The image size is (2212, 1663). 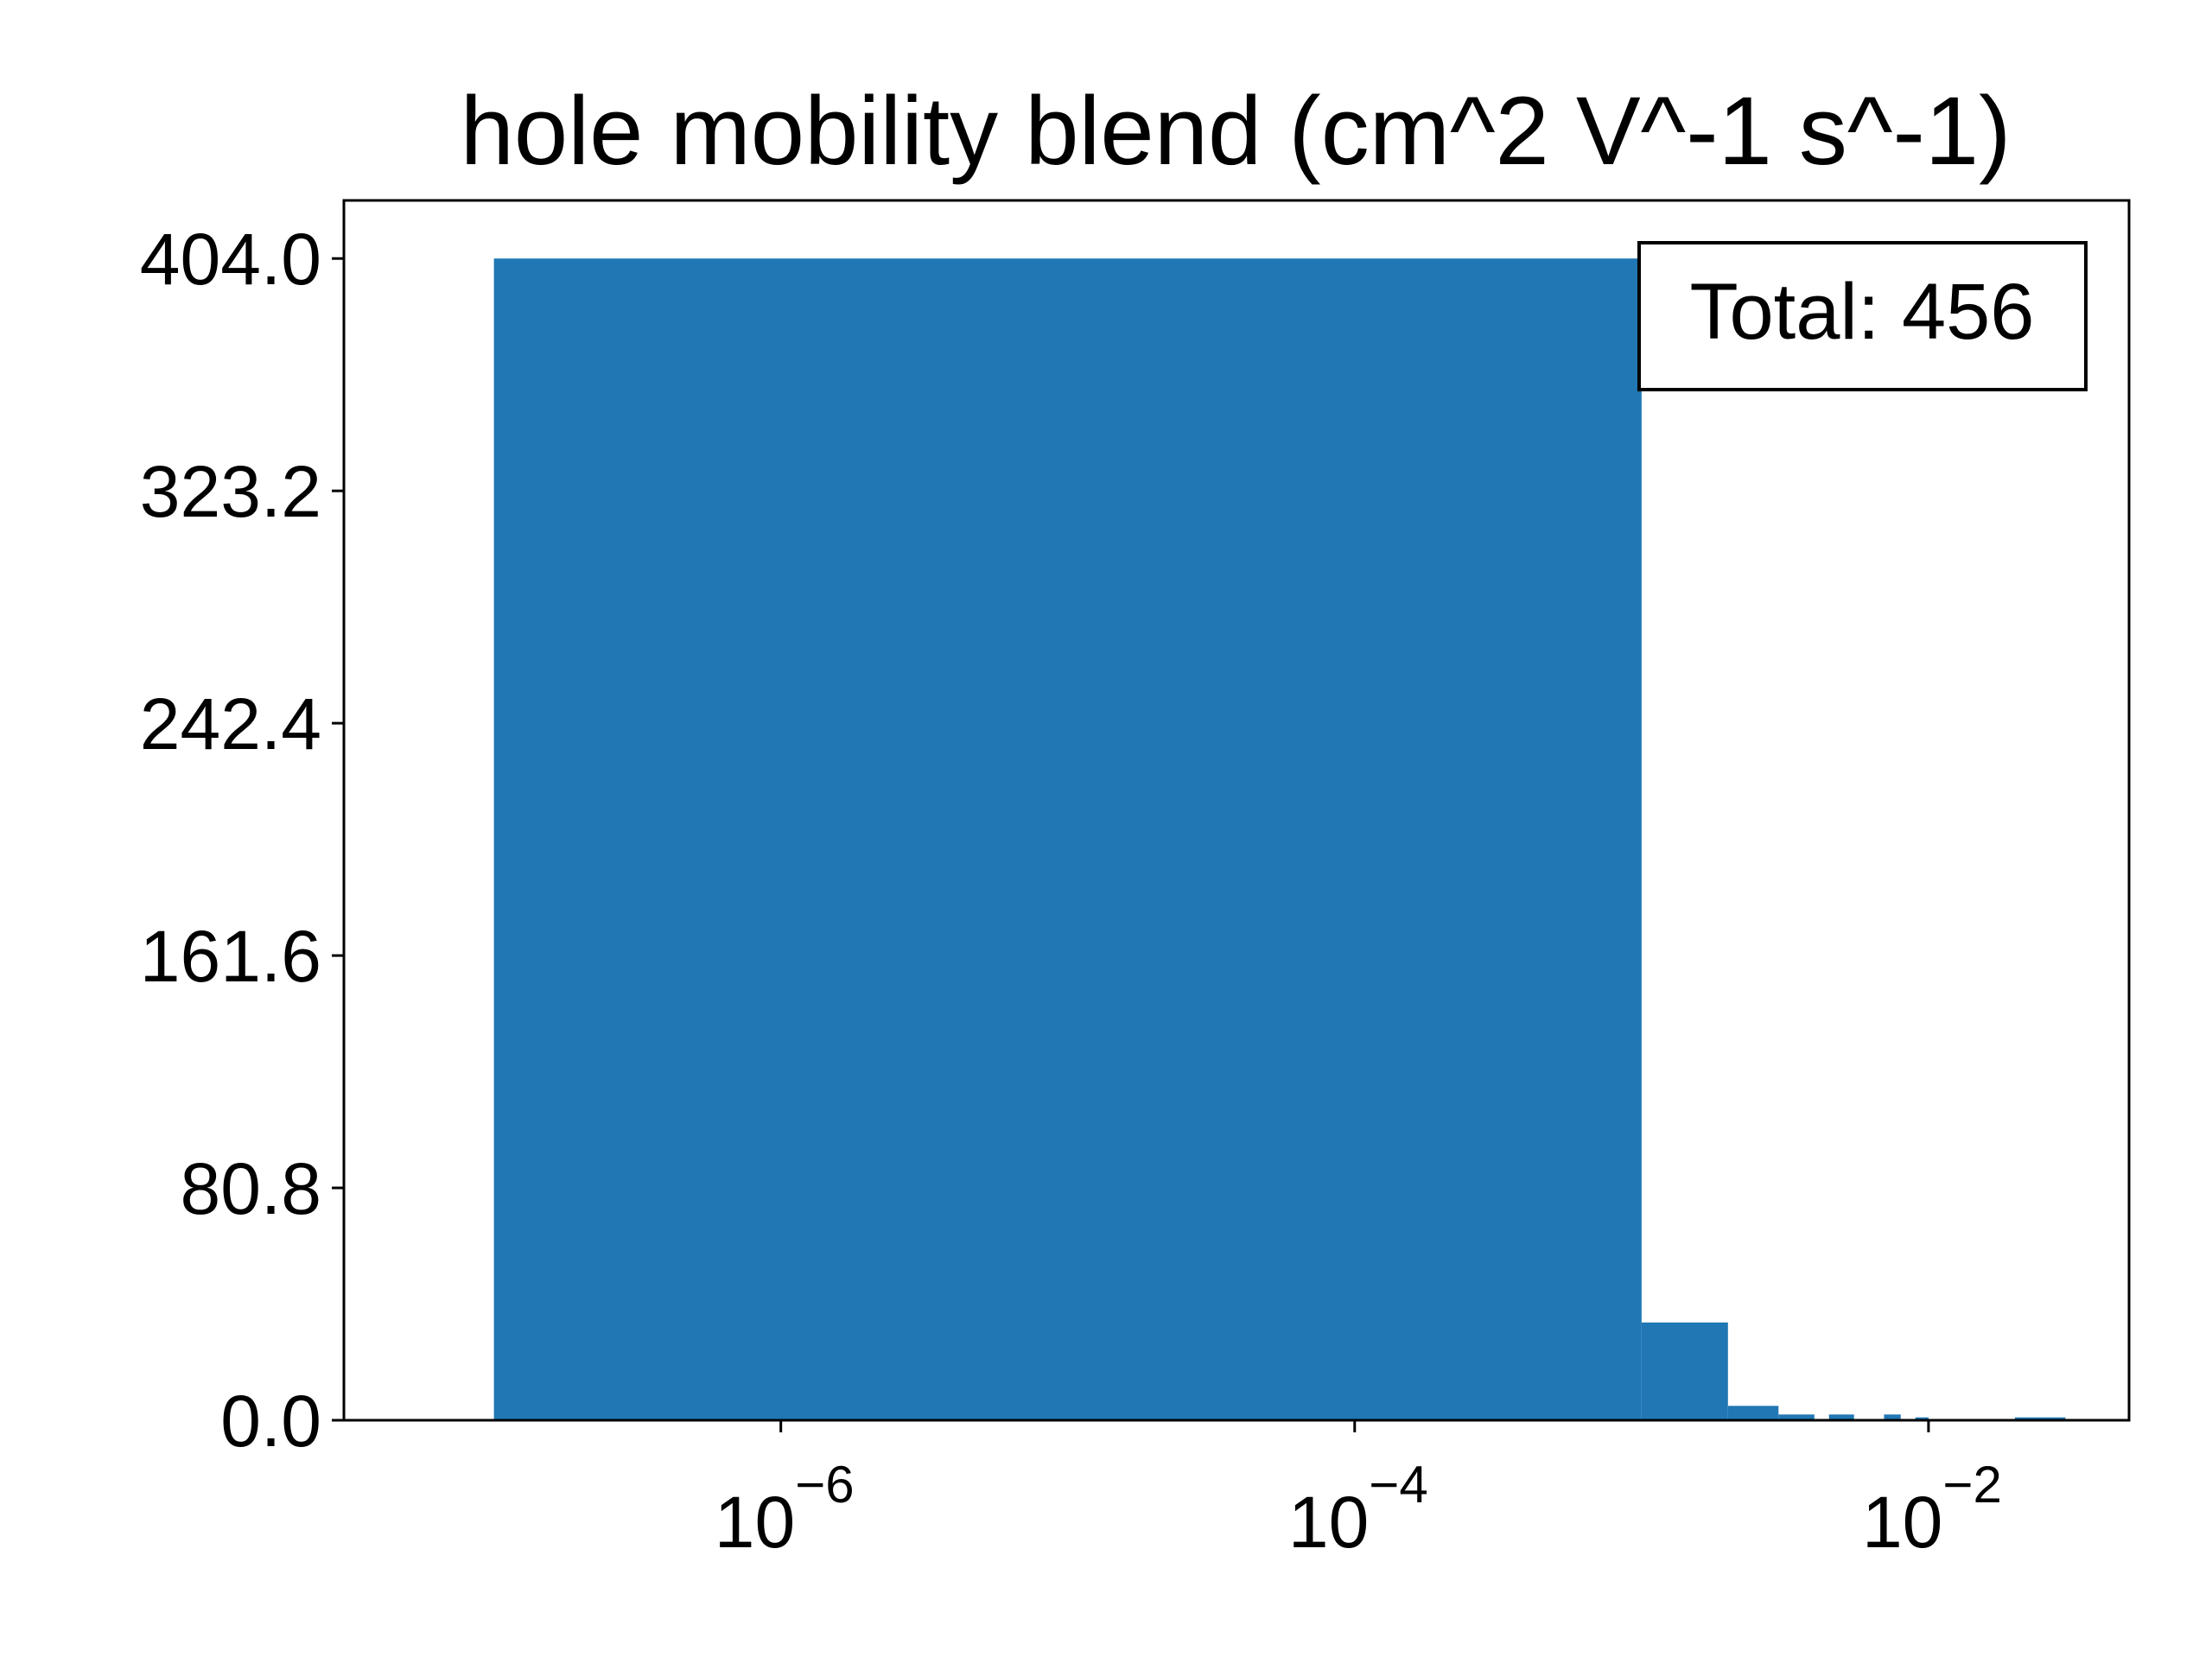 I want to click on y-tick-label: 161.6, so click(x=231, y=957).